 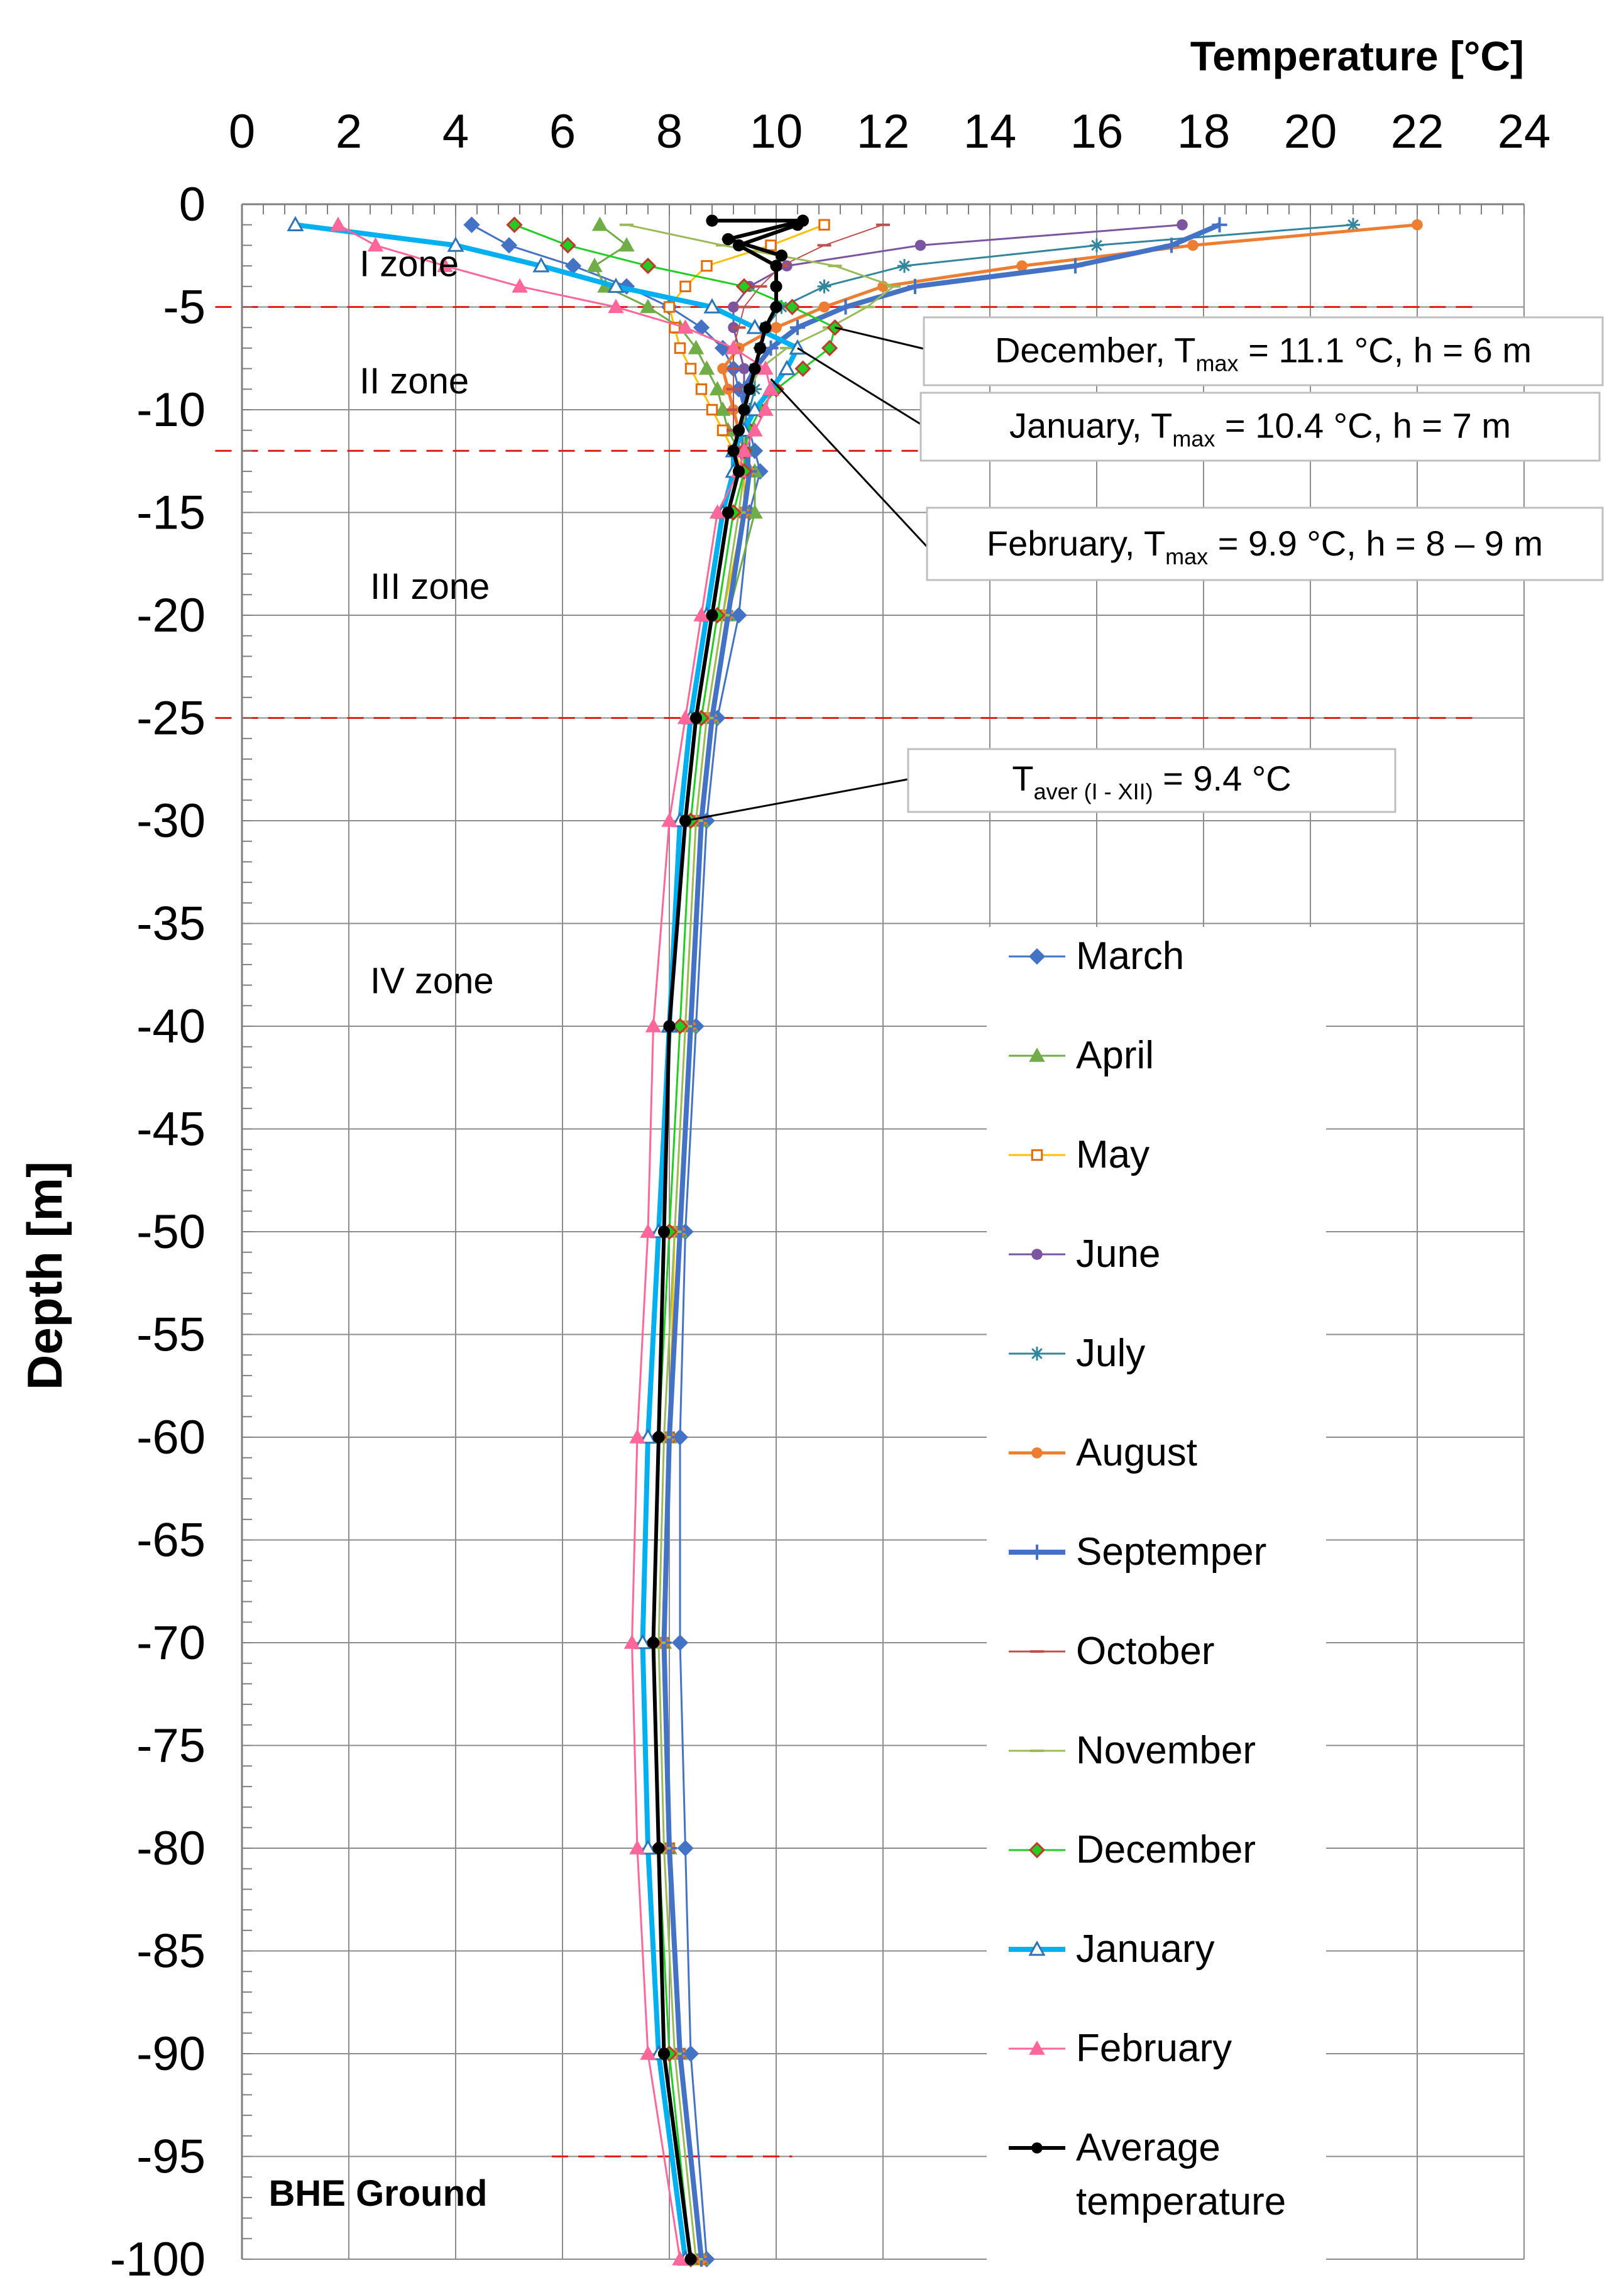 I want to click on annotation-feb: February, Tmax = 9.9 °C, h = 8 – 9 m, so click(x=1187, y=479).